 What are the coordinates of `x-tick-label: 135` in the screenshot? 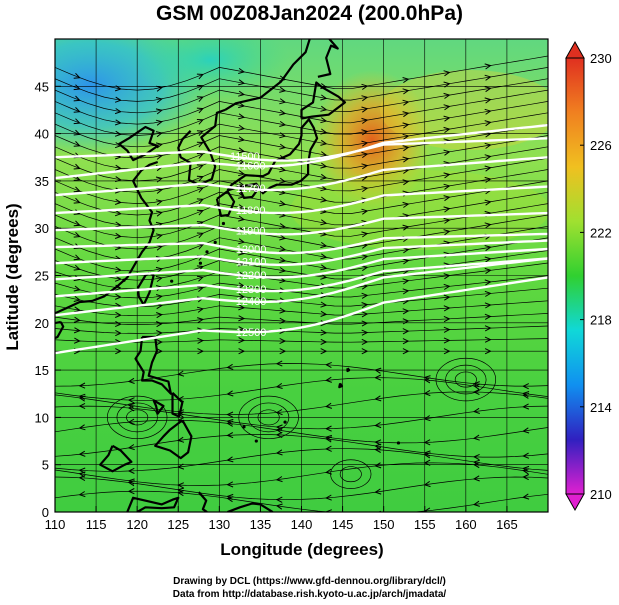 It's located at (261, 524).